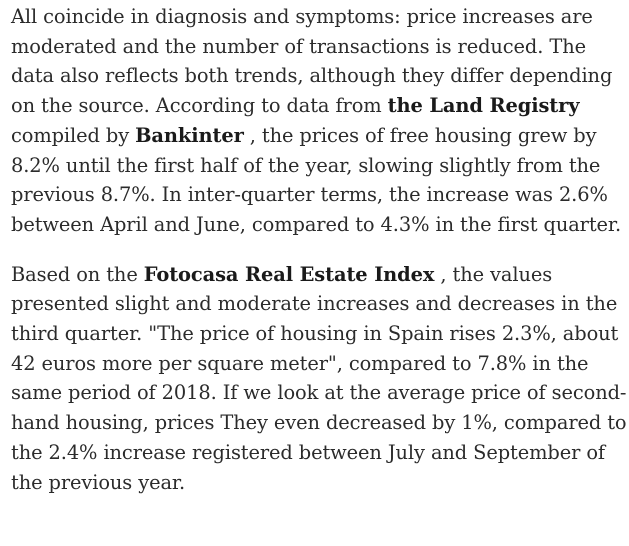 The width and height of the screenshot is (629, 546). Describe the element at coordinates (98, 482) in the screenshot. I see `text-line: the previous year.` at that location.